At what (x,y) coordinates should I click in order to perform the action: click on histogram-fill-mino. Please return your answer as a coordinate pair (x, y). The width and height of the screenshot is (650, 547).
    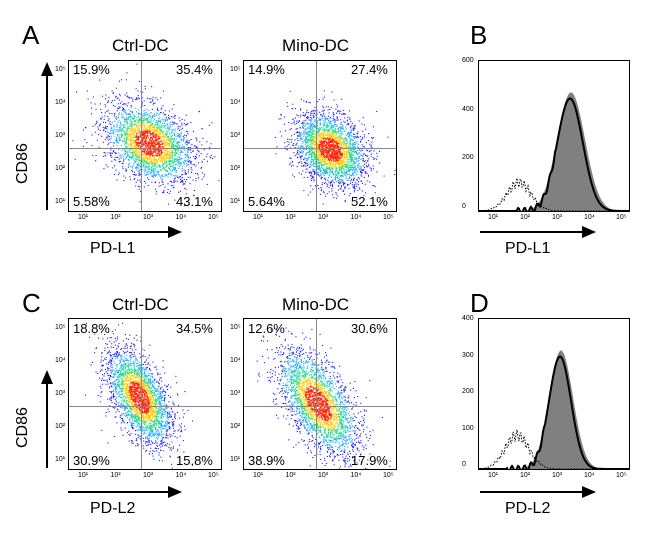
    Looking at the image, I should click on (554, 409).